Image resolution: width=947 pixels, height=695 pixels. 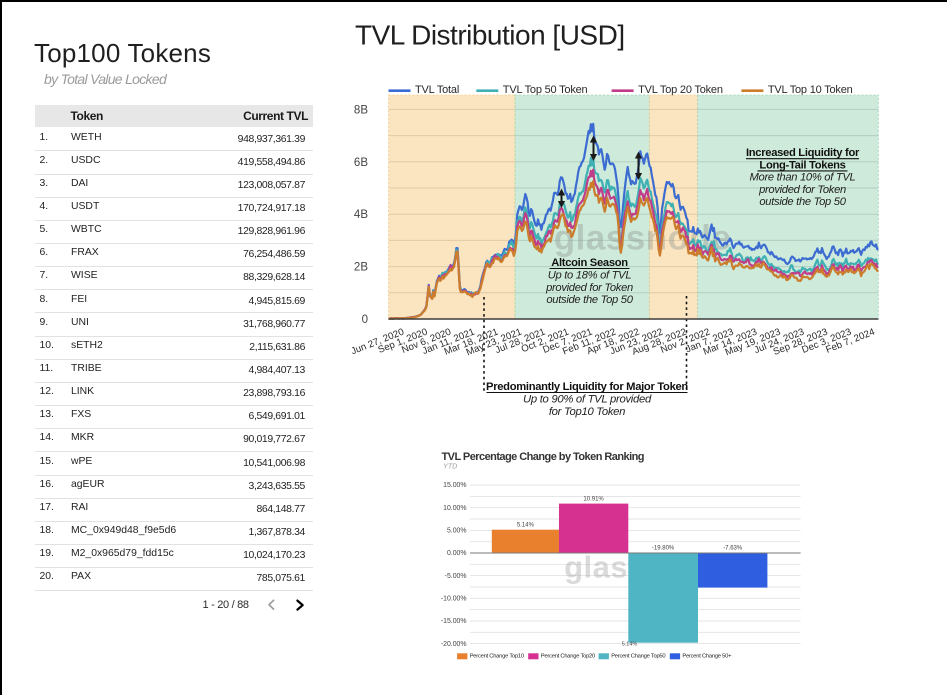 I want to click on svg-text: More than 10% of TVL, so click(x=803, y=178).